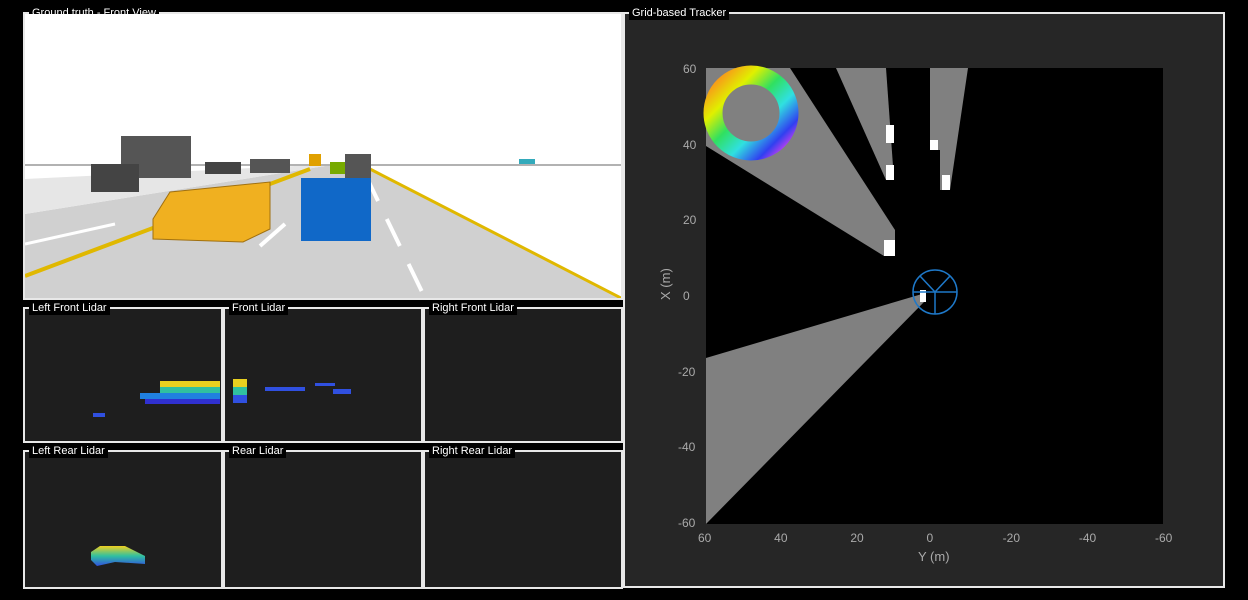 The image size is (1248, 600). I want to click on x-axis-label: Y (m), so click(934, 556).